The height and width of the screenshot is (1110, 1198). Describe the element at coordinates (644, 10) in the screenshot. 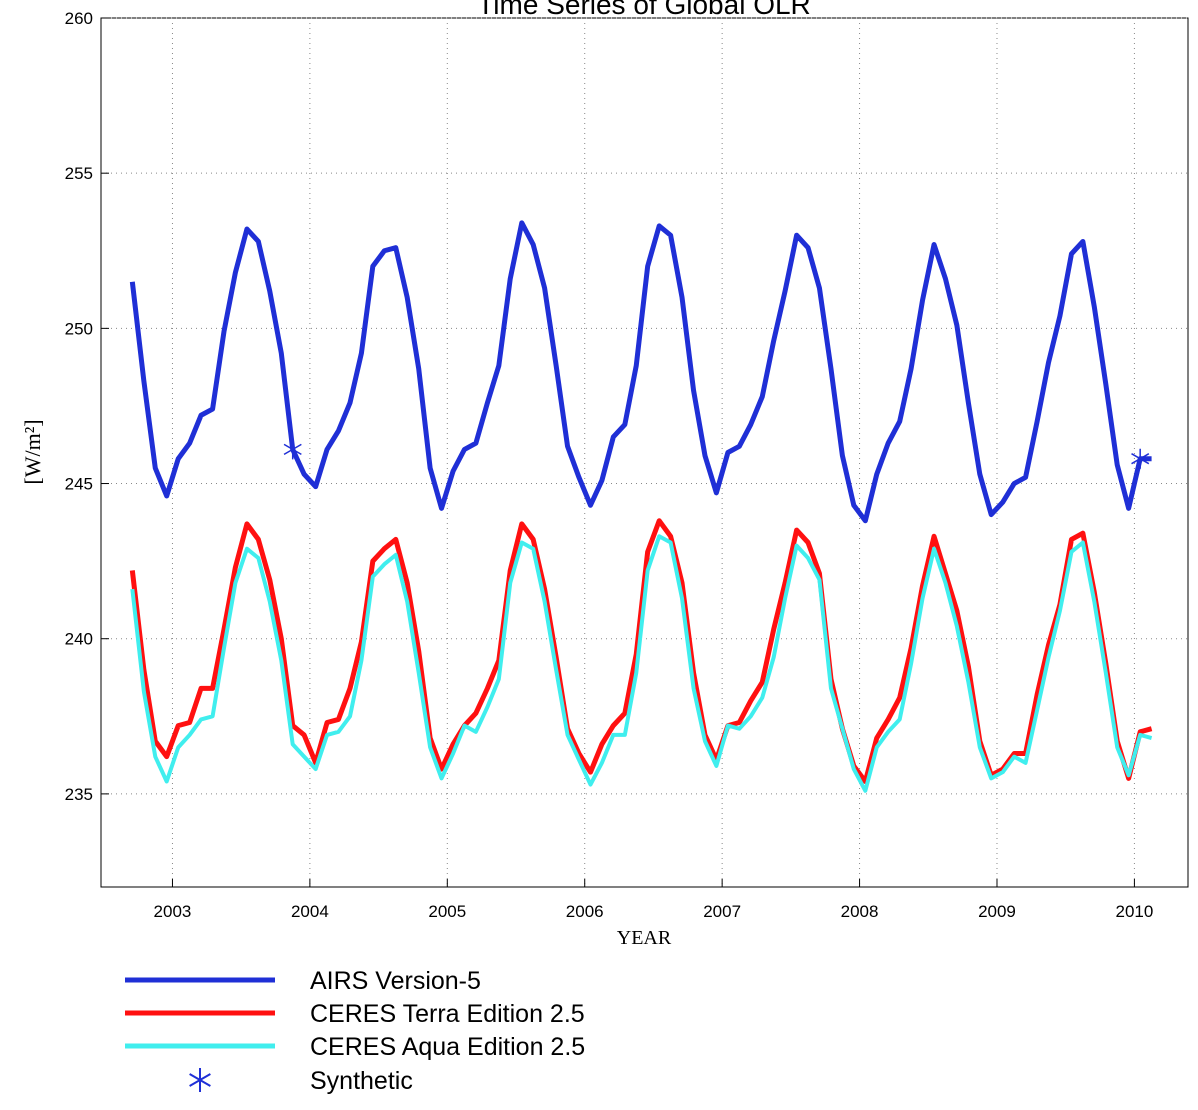

I see `chart-title: Time Series of Global OLR` at that location.